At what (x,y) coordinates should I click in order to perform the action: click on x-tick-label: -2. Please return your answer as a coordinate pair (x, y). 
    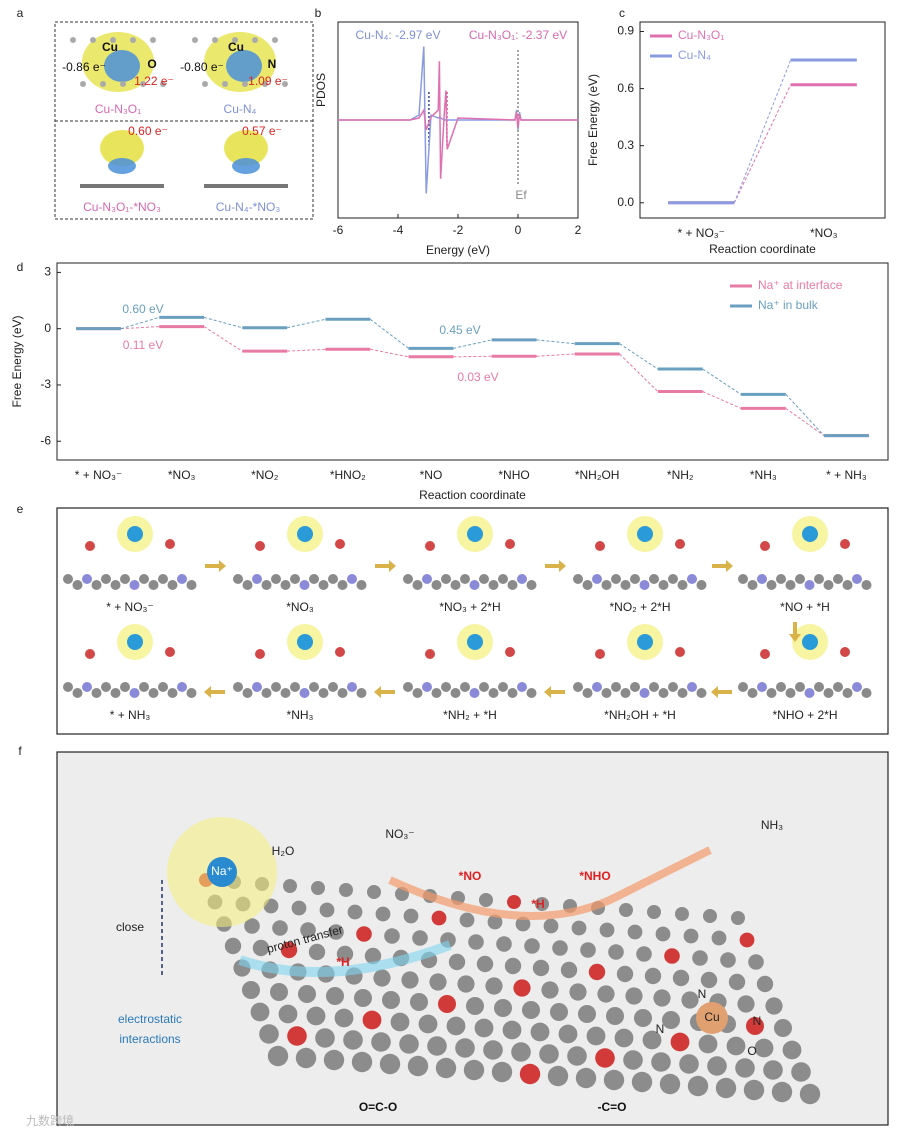
    Looking at the image, I should click on (458, 230).